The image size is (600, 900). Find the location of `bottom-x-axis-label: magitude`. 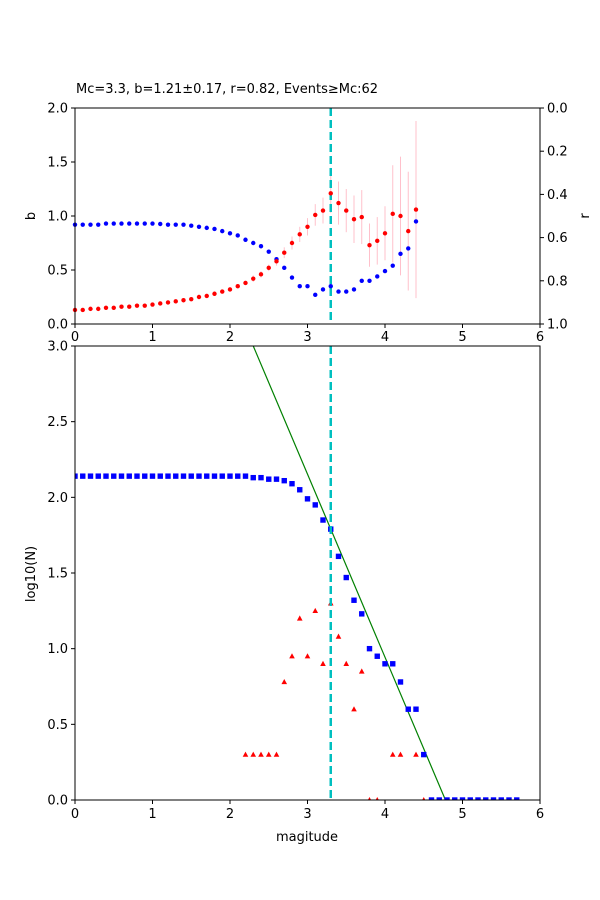

bottom-x-axis-label: magitude is located at coordinates (307, 837).